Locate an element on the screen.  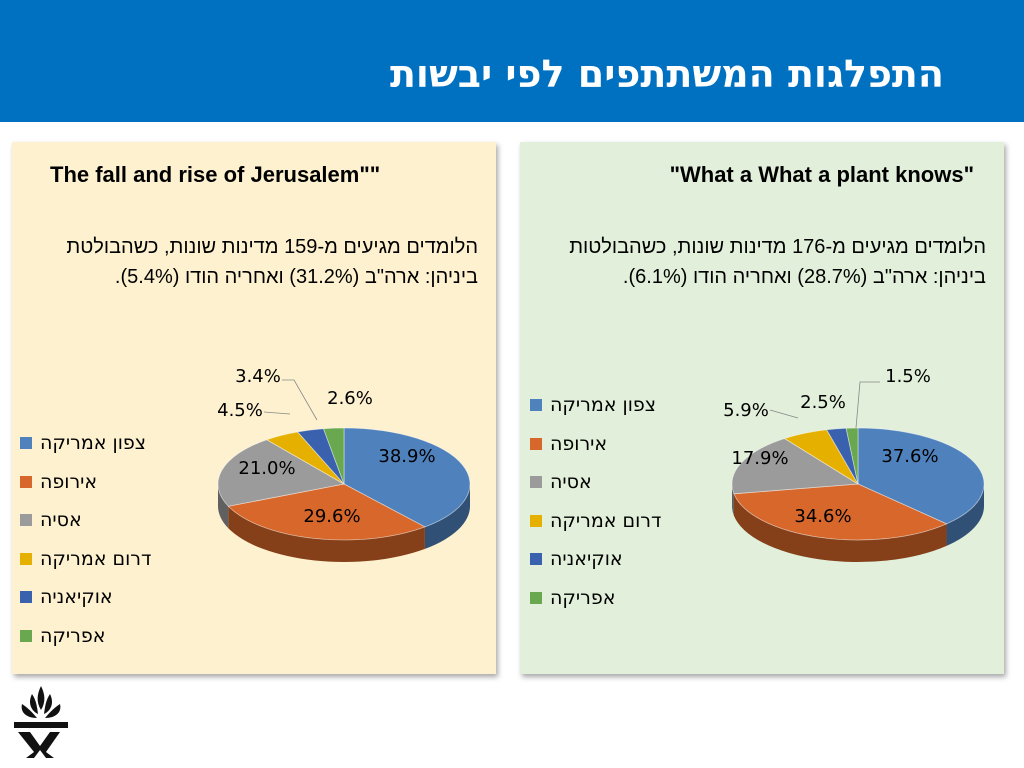
data-label: 5.9% is located at coordinates (746, 410).